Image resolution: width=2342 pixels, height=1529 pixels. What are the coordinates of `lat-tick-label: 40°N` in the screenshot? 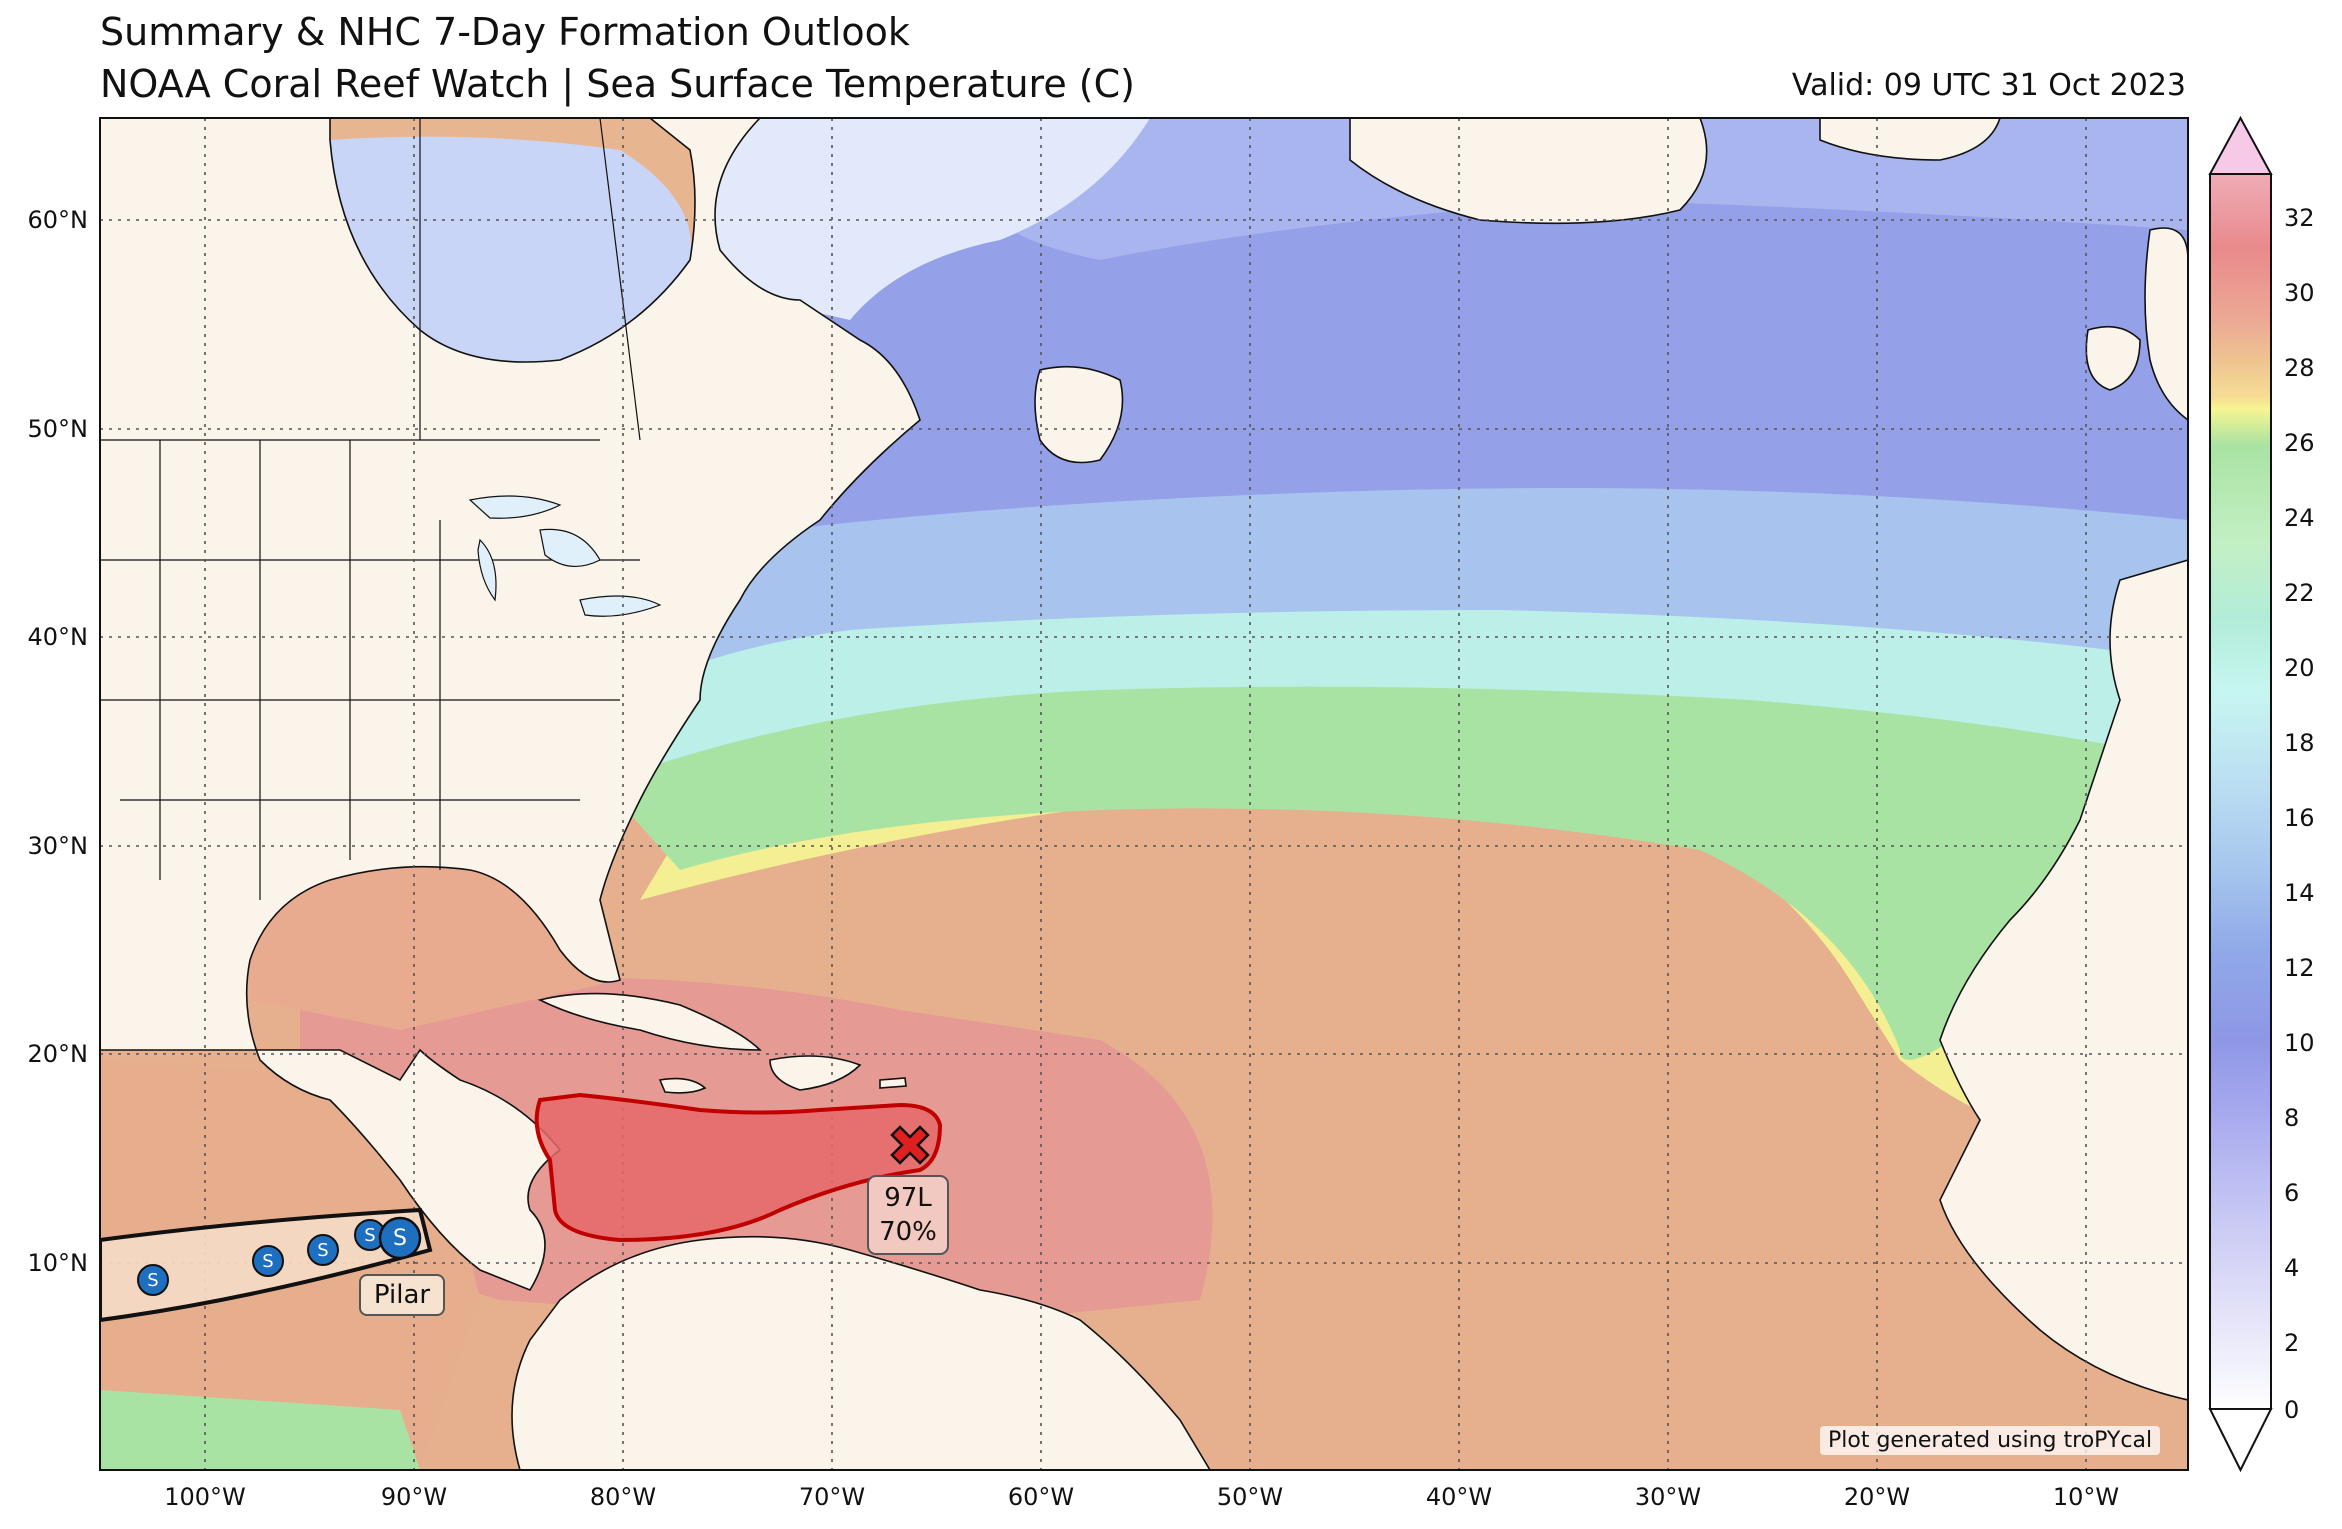 It's located at (58, 637).